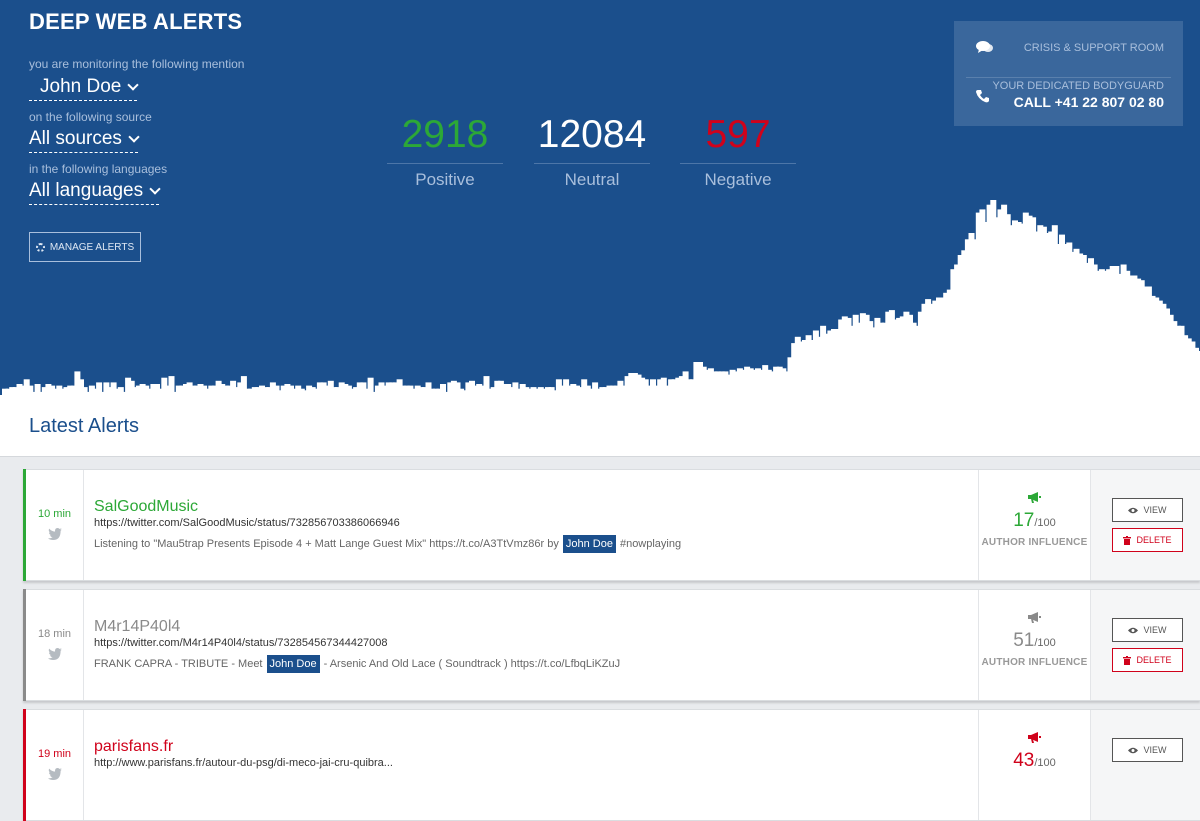 This screenshot has height=821, width=1200. Describe the element at coordinates (54, 535) in the screenshot. I see `twitter-icon` at that location.